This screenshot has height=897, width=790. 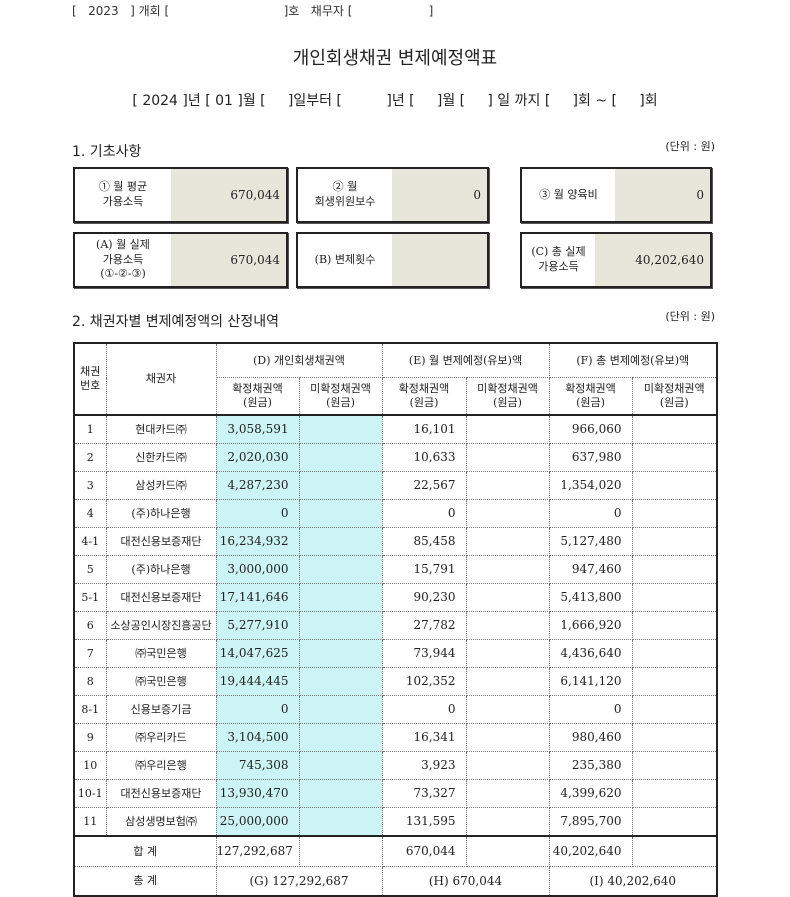 What do you see at coordinates (90, 485) in the screenshot?
I see `row-no: 3` at bounding box center [90, 485].